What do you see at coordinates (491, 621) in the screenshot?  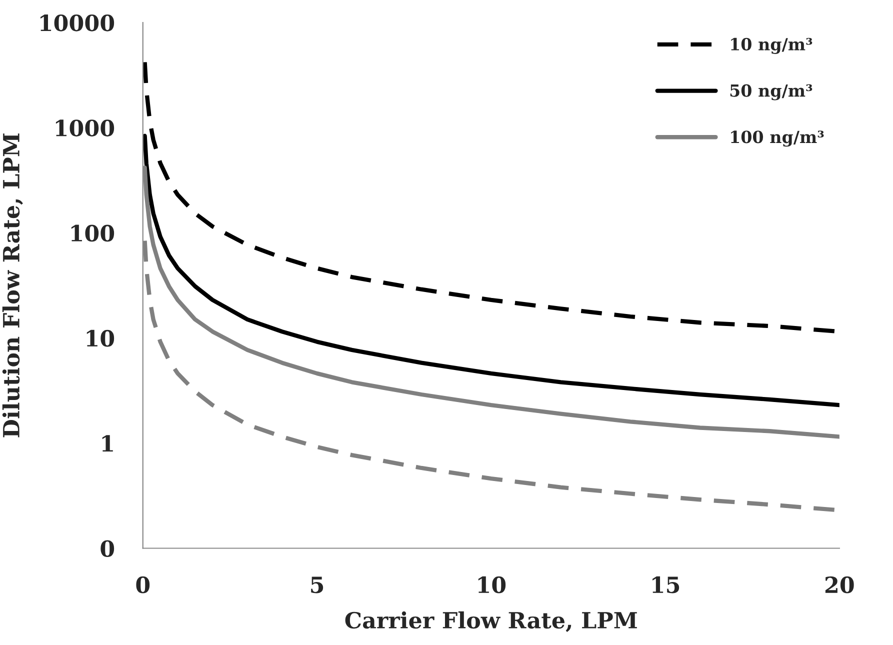 I see `x-axis-title: Carrier Flow Rate, LPM` at bounding box center [491, 621].